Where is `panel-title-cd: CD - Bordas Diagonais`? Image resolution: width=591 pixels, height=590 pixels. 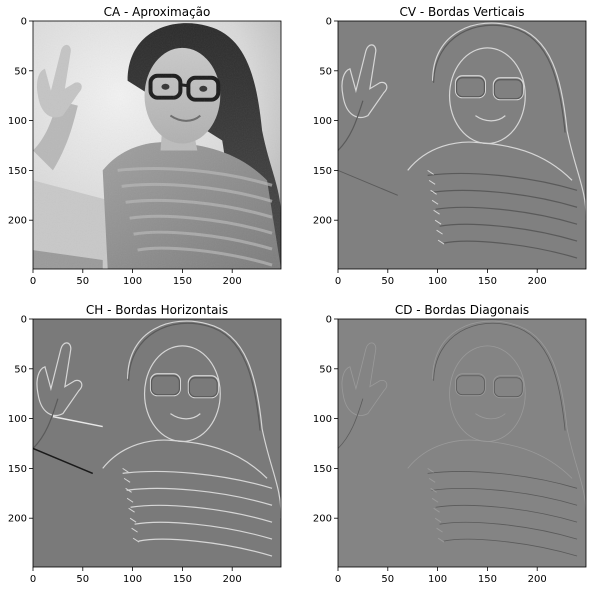
panel-title-cd: CD - Bordas Diagonais is located at coordinates (462, 310).